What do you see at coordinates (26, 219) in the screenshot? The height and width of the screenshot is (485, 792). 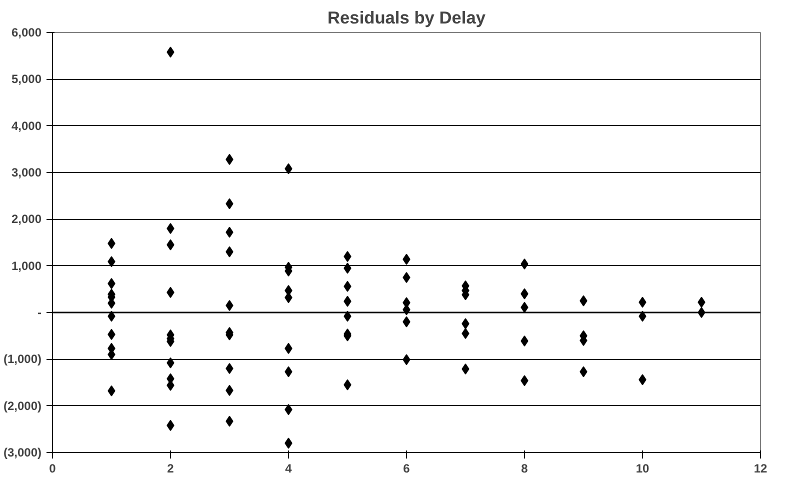 I see `y-tick-label: 2,000` at bounding box center [26, 219].